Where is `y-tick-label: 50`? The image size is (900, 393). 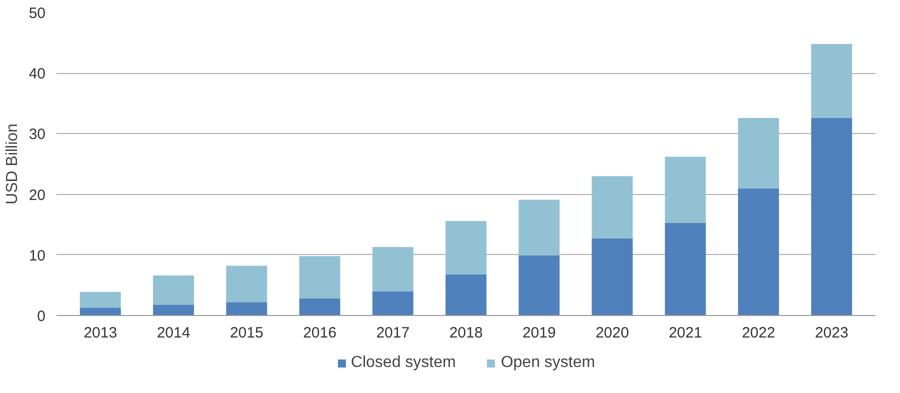
y-tick-label: 50 is located at coordinates (37, 13).